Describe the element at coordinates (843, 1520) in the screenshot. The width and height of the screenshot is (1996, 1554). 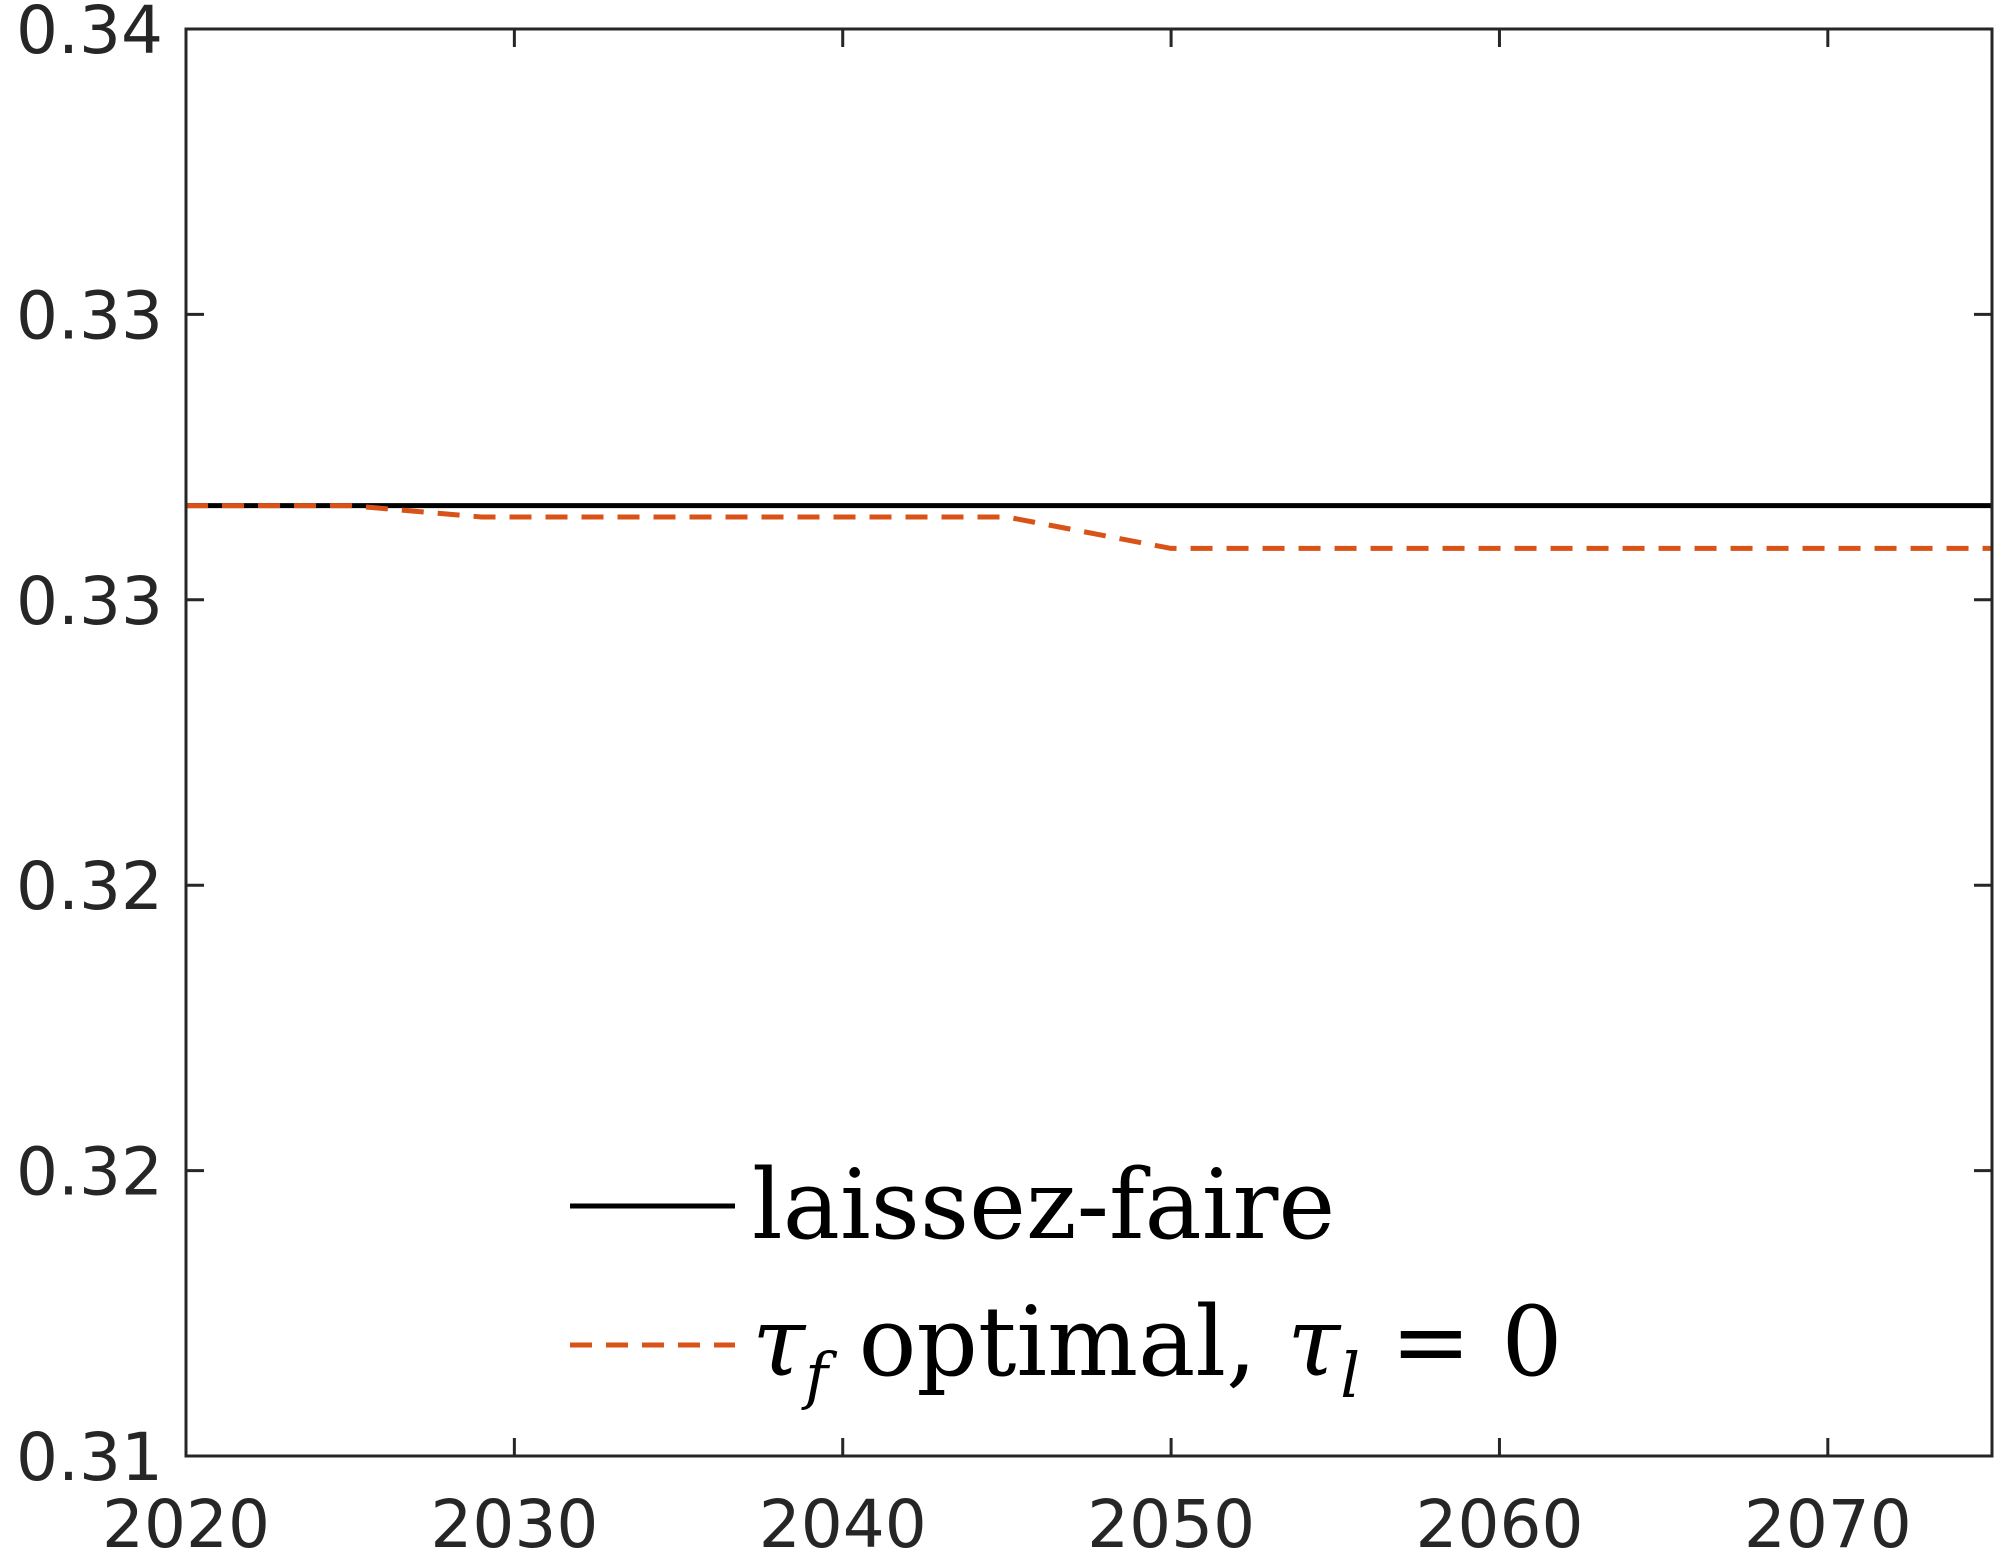
I see `x-tick-label-2: 2040` at that location.